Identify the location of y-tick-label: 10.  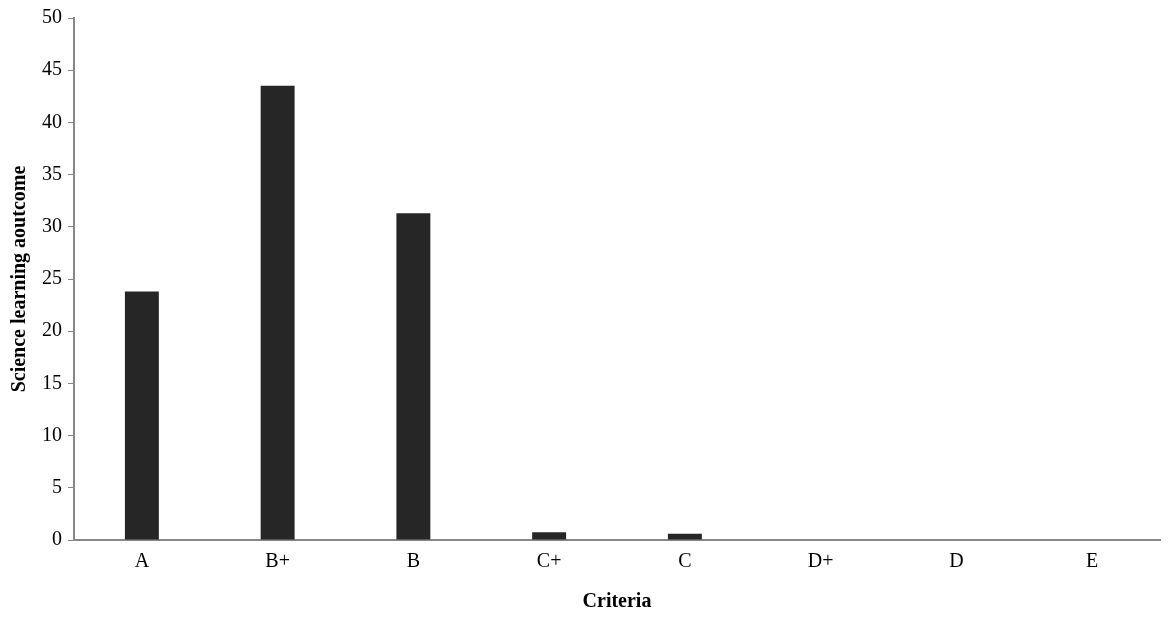
(52, 433).